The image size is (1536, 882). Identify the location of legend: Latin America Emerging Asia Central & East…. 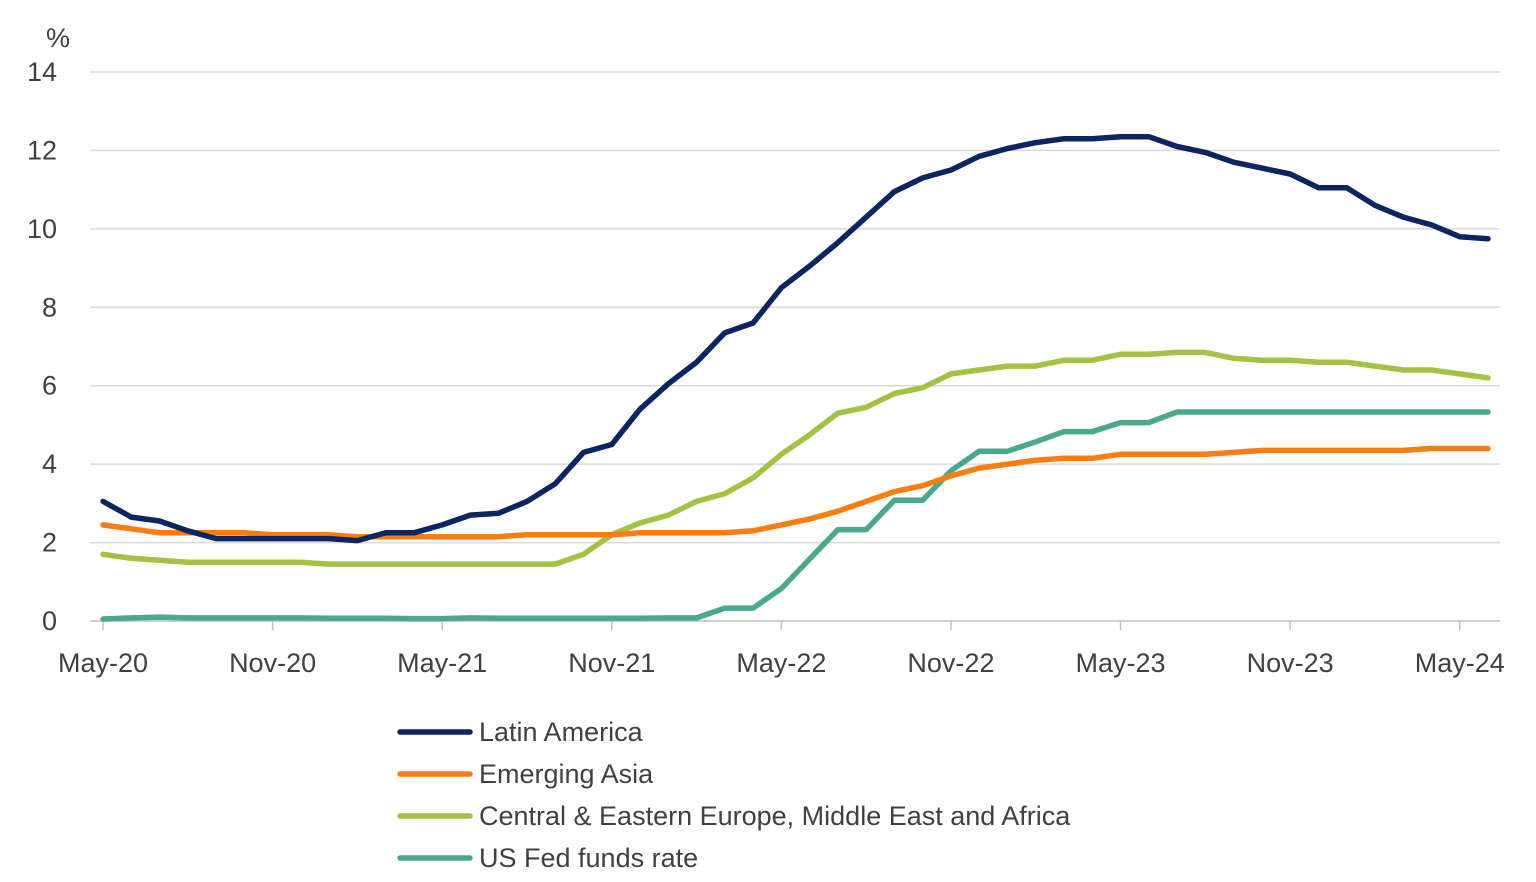
(734, 795).